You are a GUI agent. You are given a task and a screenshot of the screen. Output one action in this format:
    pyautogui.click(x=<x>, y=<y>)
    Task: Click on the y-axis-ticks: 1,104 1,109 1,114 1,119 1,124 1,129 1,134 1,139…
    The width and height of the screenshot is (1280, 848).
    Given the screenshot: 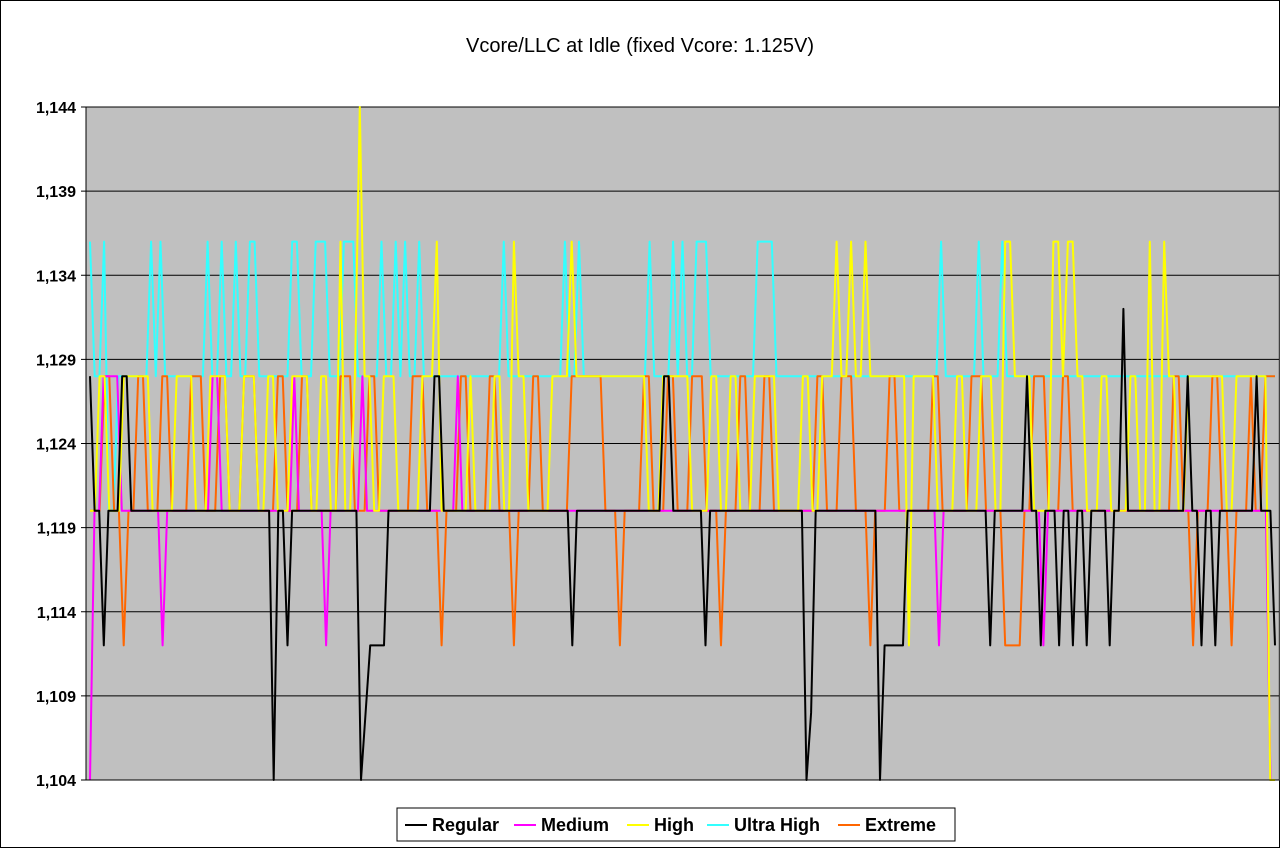 What is the action you would take?
    pyautogui.click(x=61, y=445)
    